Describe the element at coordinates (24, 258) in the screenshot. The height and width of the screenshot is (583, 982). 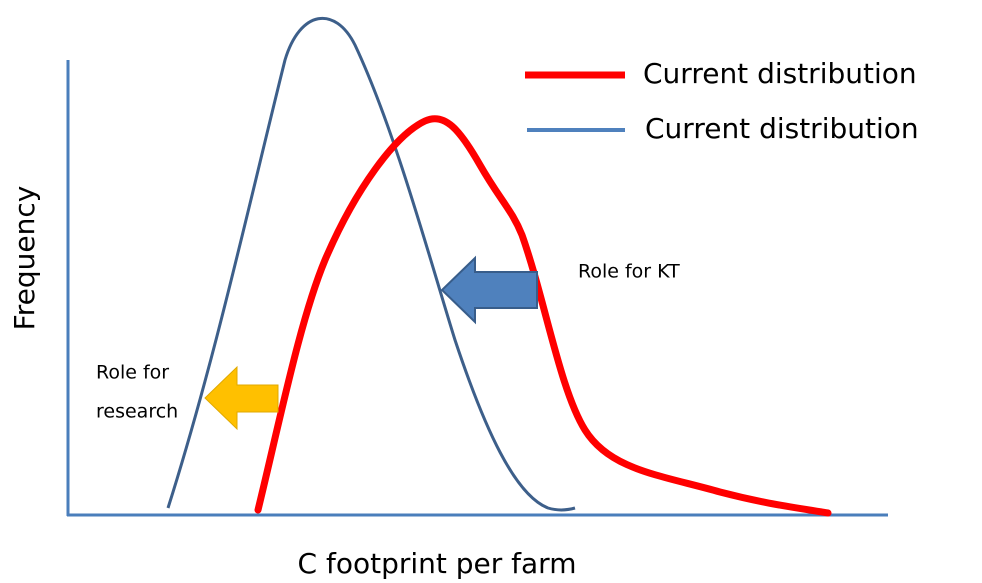
I see `y-axis-label: Frequency` at that location.